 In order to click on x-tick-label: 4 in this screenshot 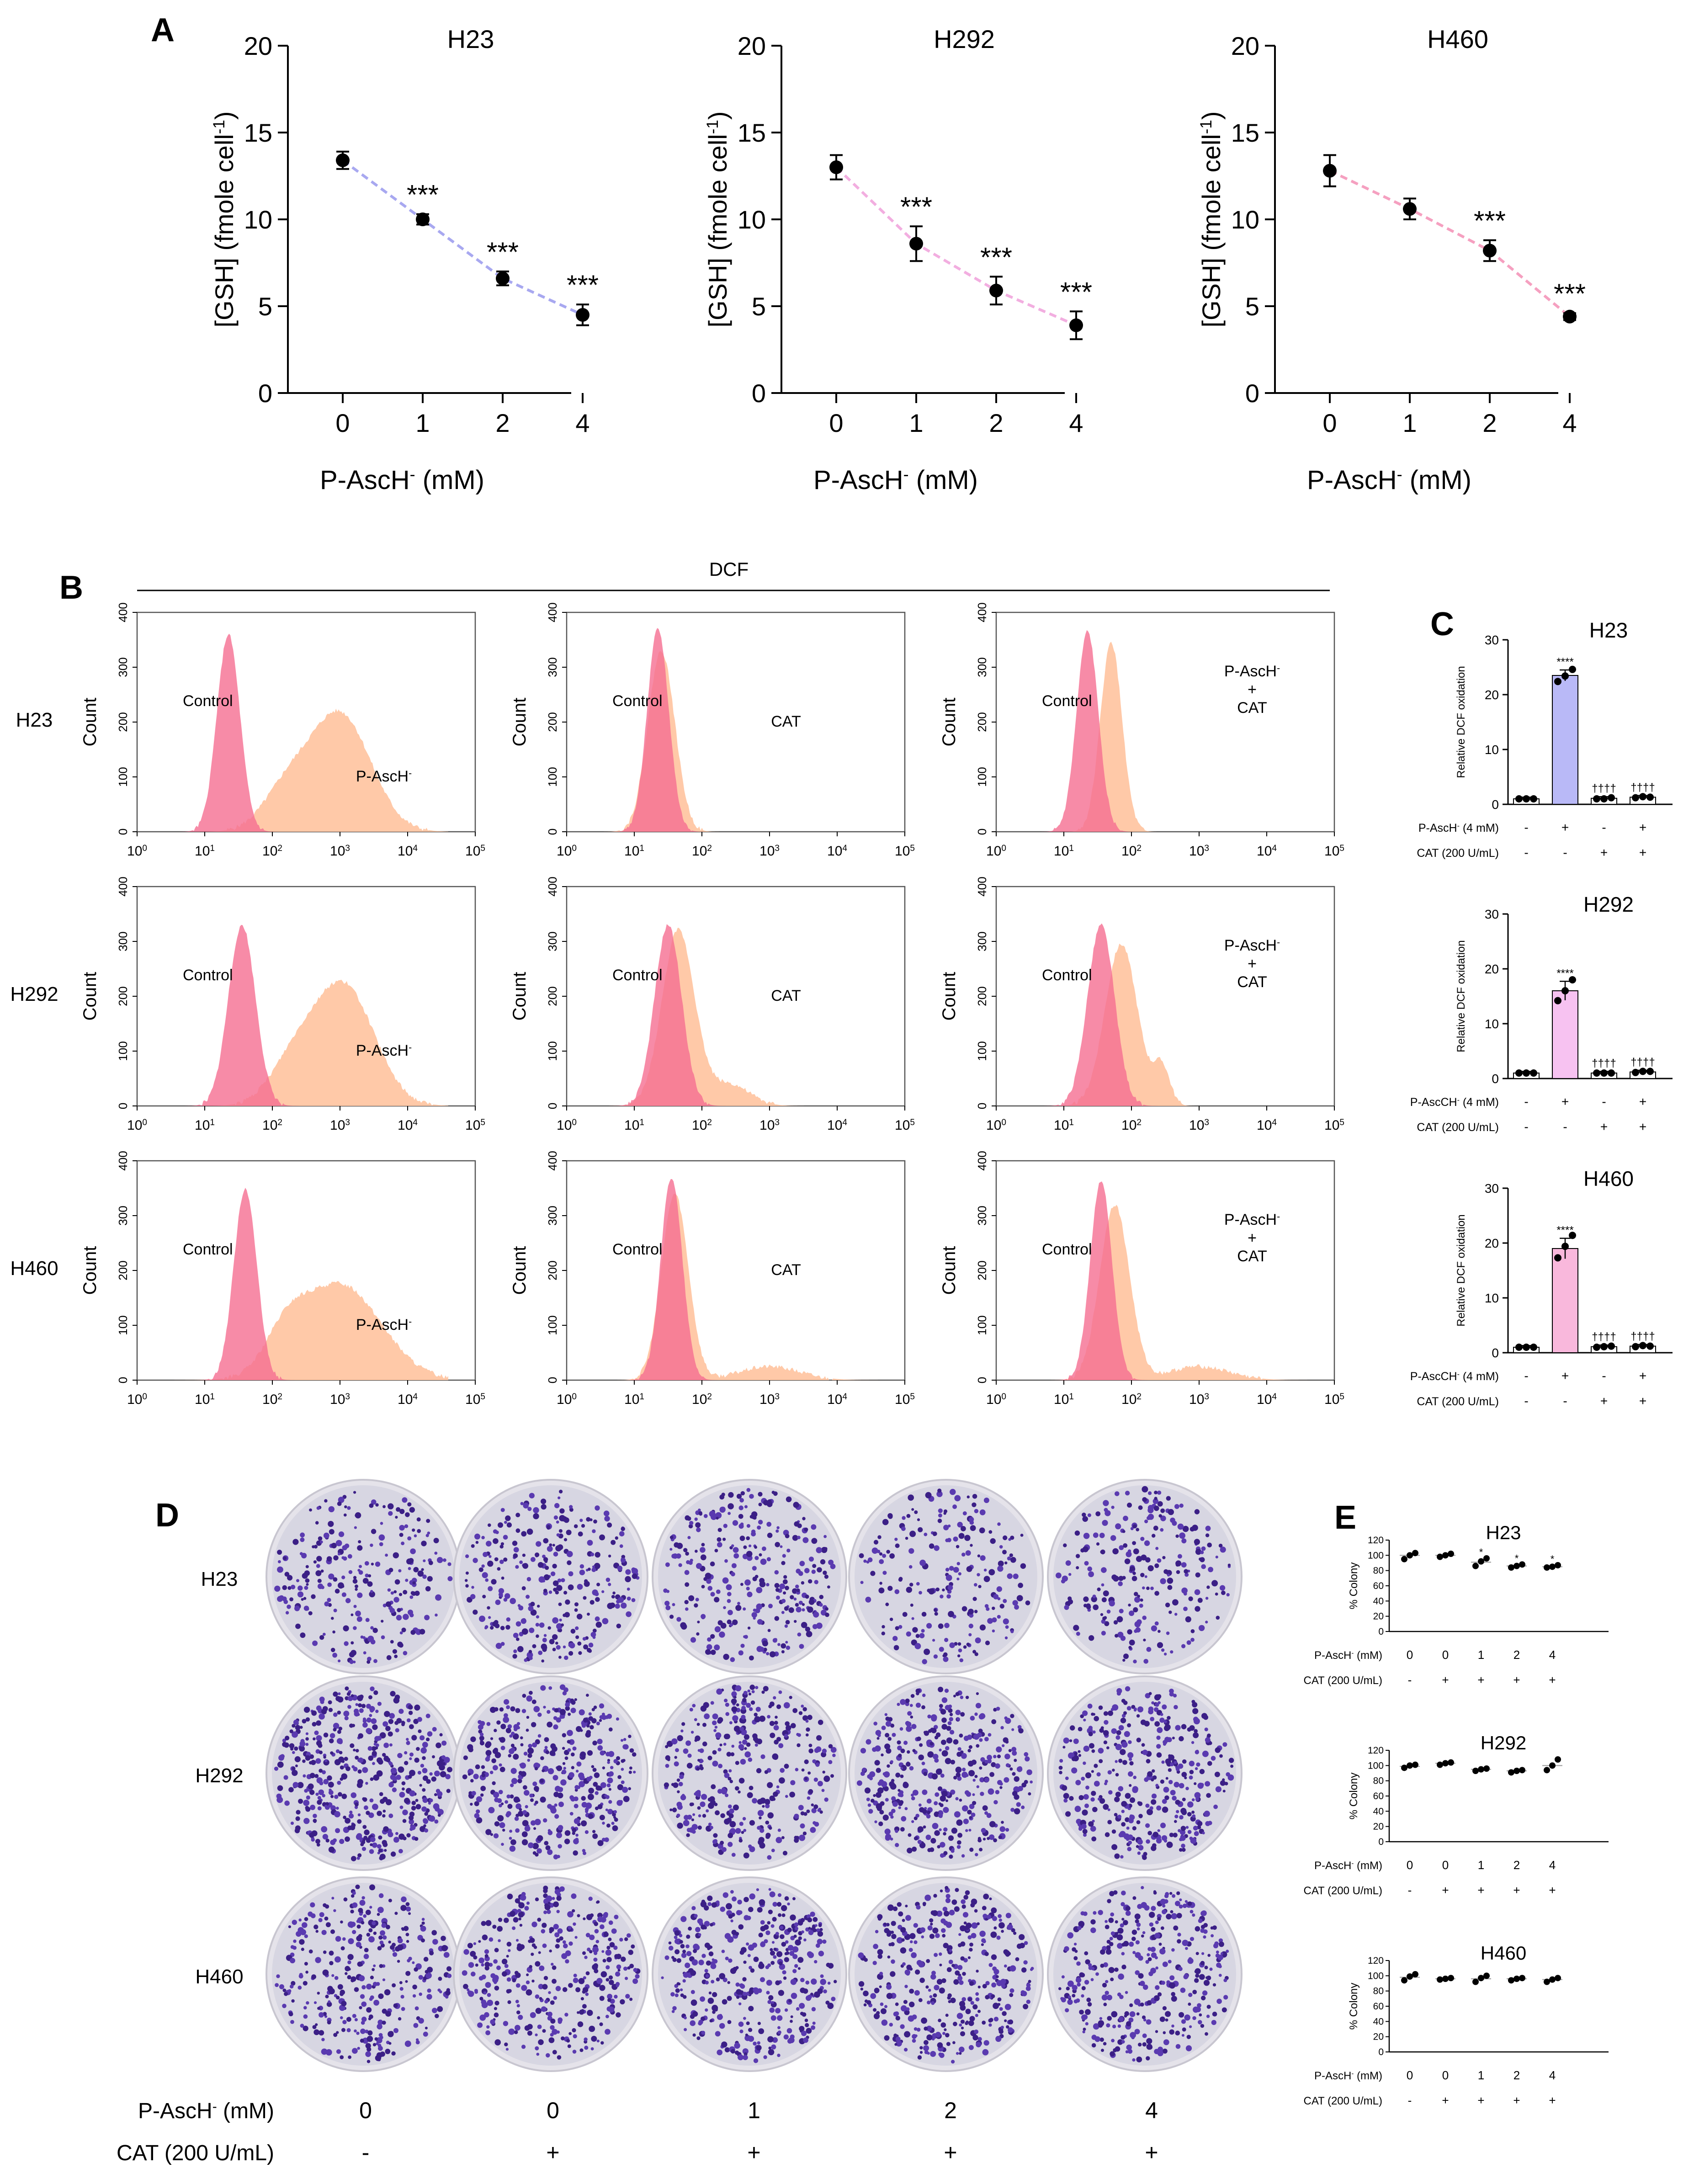, I will do `click(1569, 423)`.